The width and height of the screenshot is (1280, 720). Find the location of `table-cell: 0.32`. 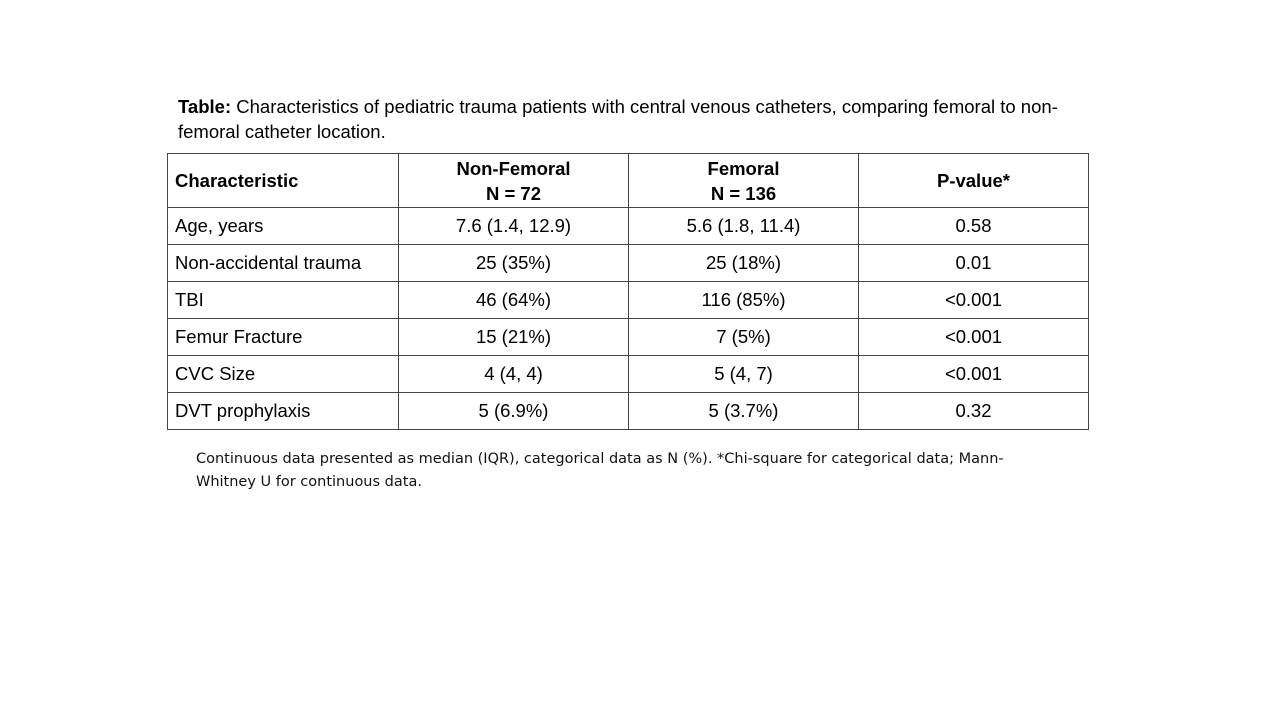

table-cell: 0.32 is located at coordinates (973, 411).